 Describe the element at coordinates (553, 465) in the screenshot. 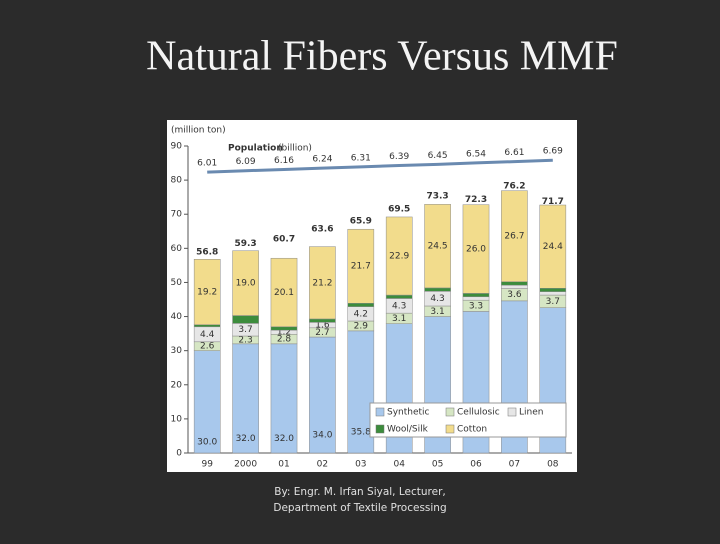

I see `x-tick-label: 08` at that location.